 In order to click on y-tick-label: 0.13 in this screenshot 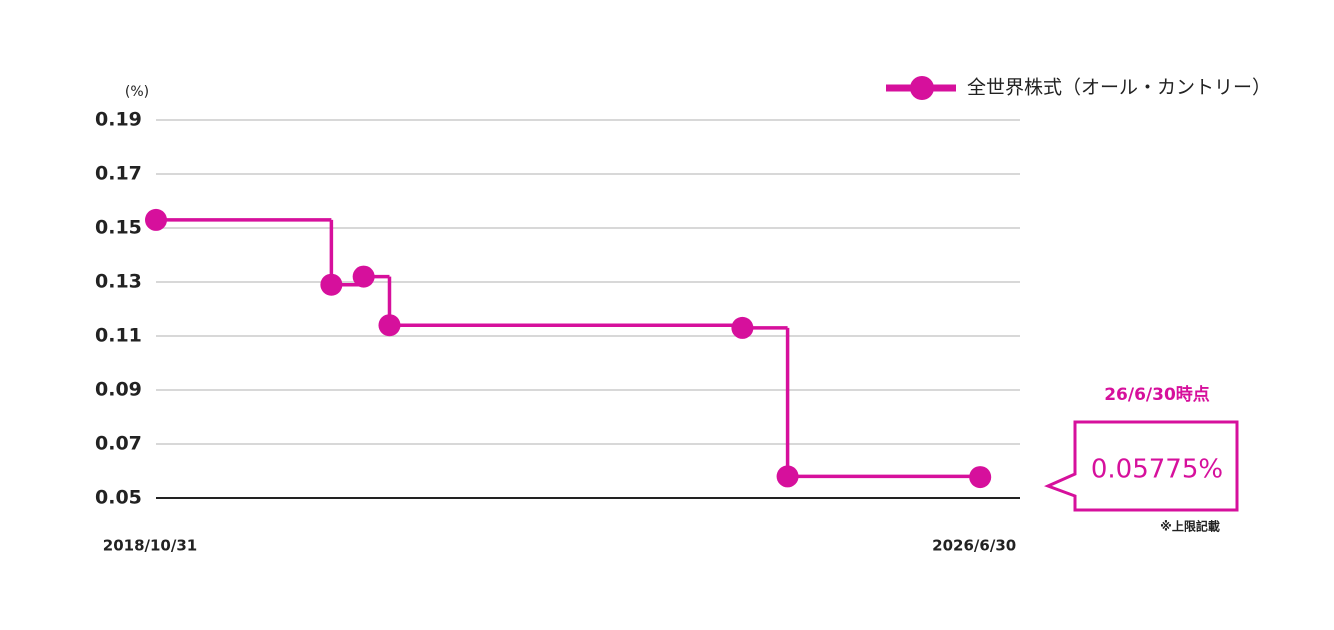, I will do `click(118, 282)`.